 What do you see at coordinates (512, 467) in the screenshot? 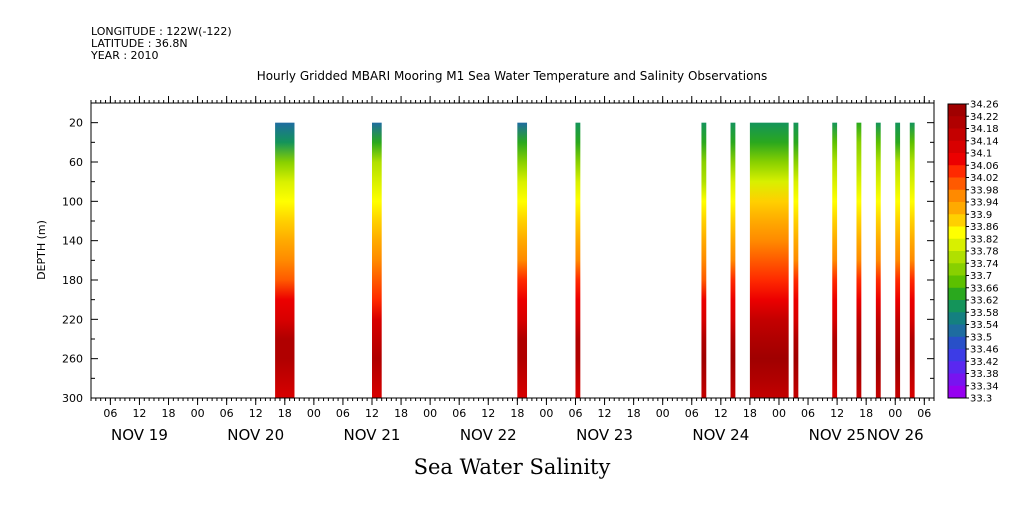
I see `variable-label: Sea Water Salinity` at bounding box center [512, 467].